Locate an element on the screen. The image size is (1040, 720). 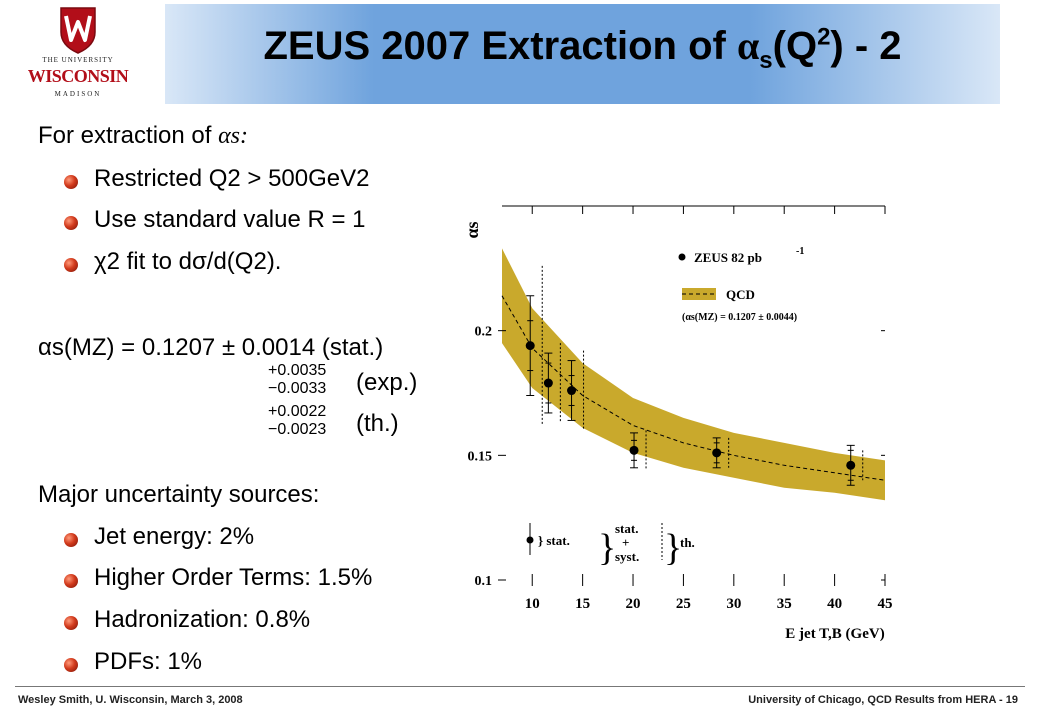
exp-error-down: −0.0033 is located at coordinates (297, 388).